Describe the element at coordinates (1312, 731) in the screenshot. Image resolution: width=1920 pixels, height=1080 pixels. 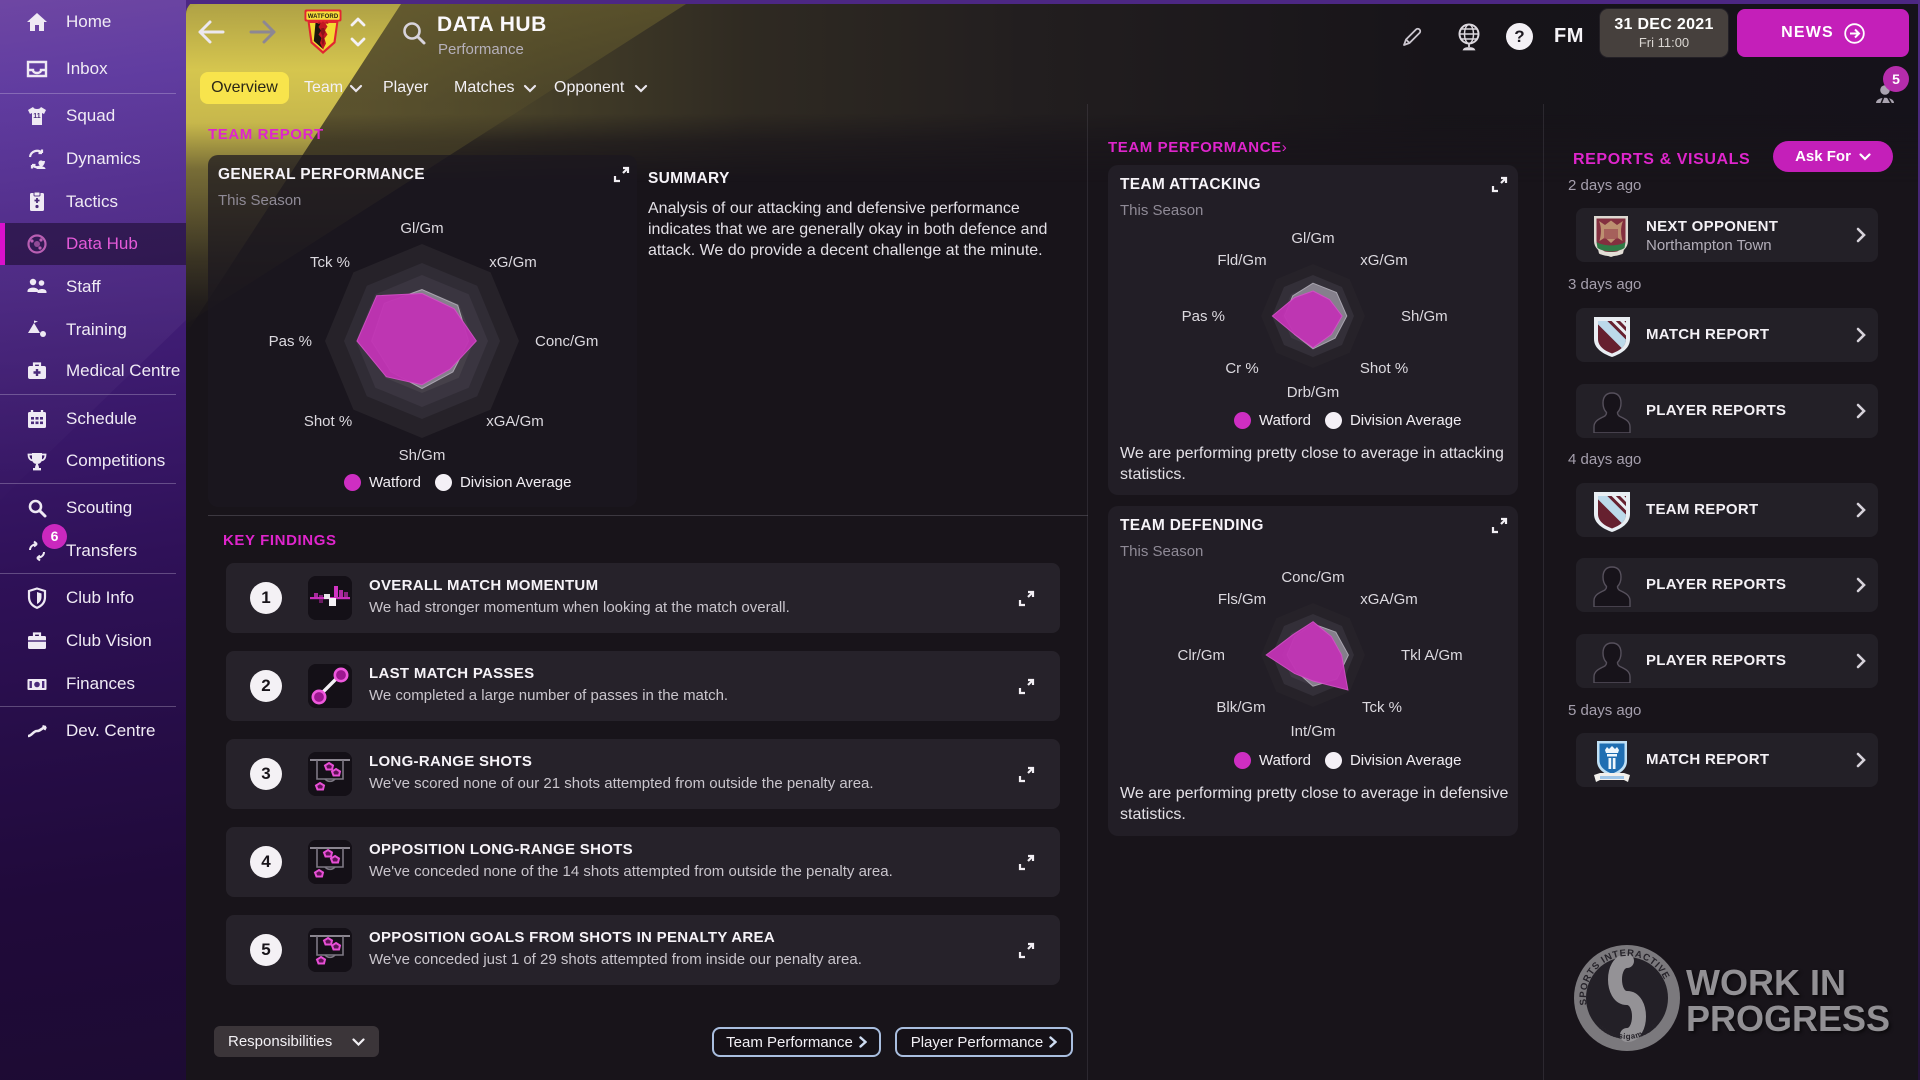
I see `svg-text: Int/Gm` at that location.